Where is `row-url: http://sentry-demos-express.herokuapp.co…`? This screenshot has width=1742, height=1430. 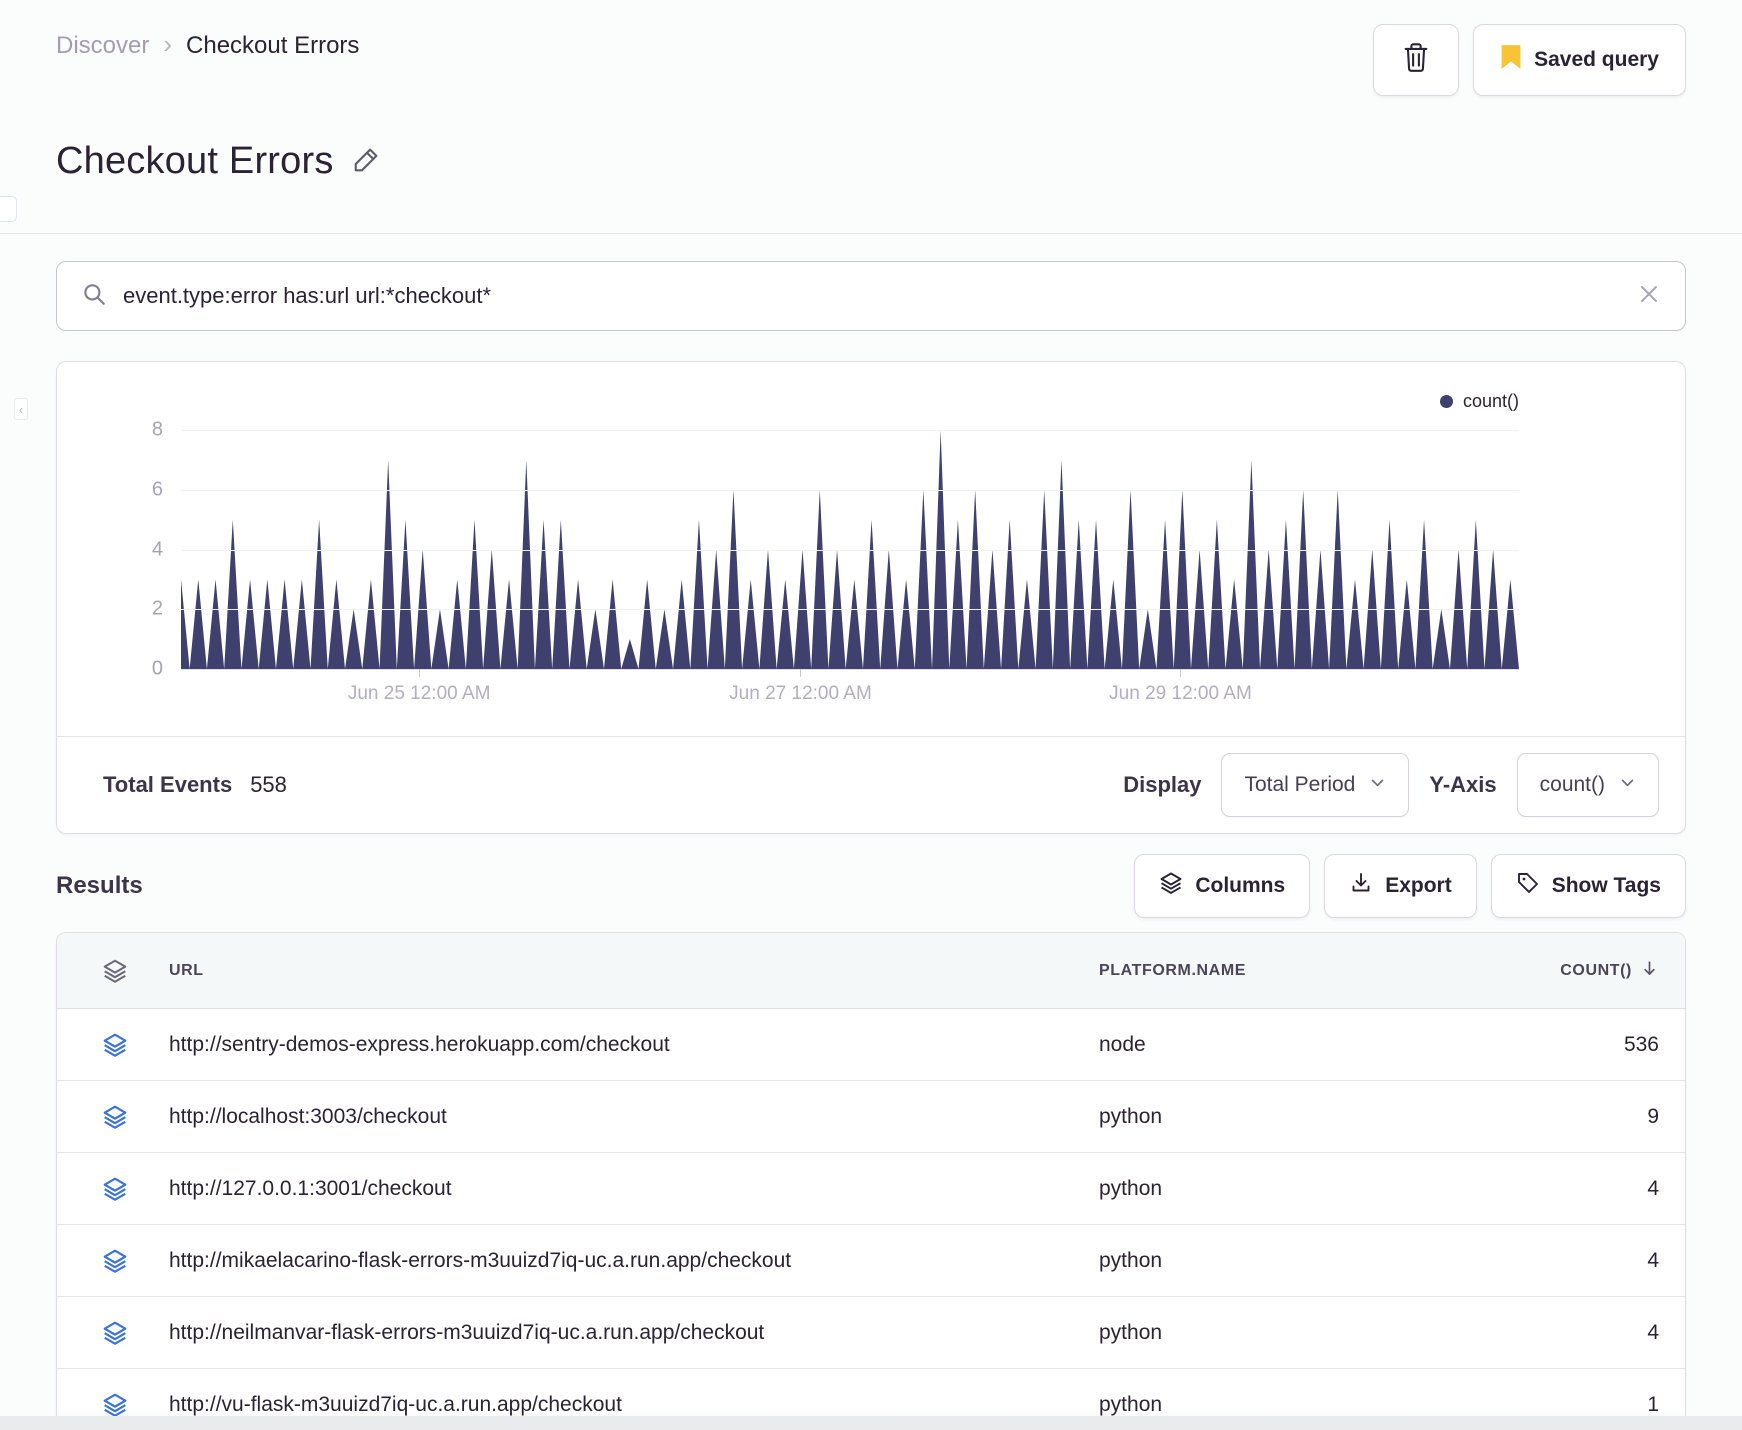 row-url: http://sentry-demos-express.herokuapp.co… is located at coordinates (419, 1044).